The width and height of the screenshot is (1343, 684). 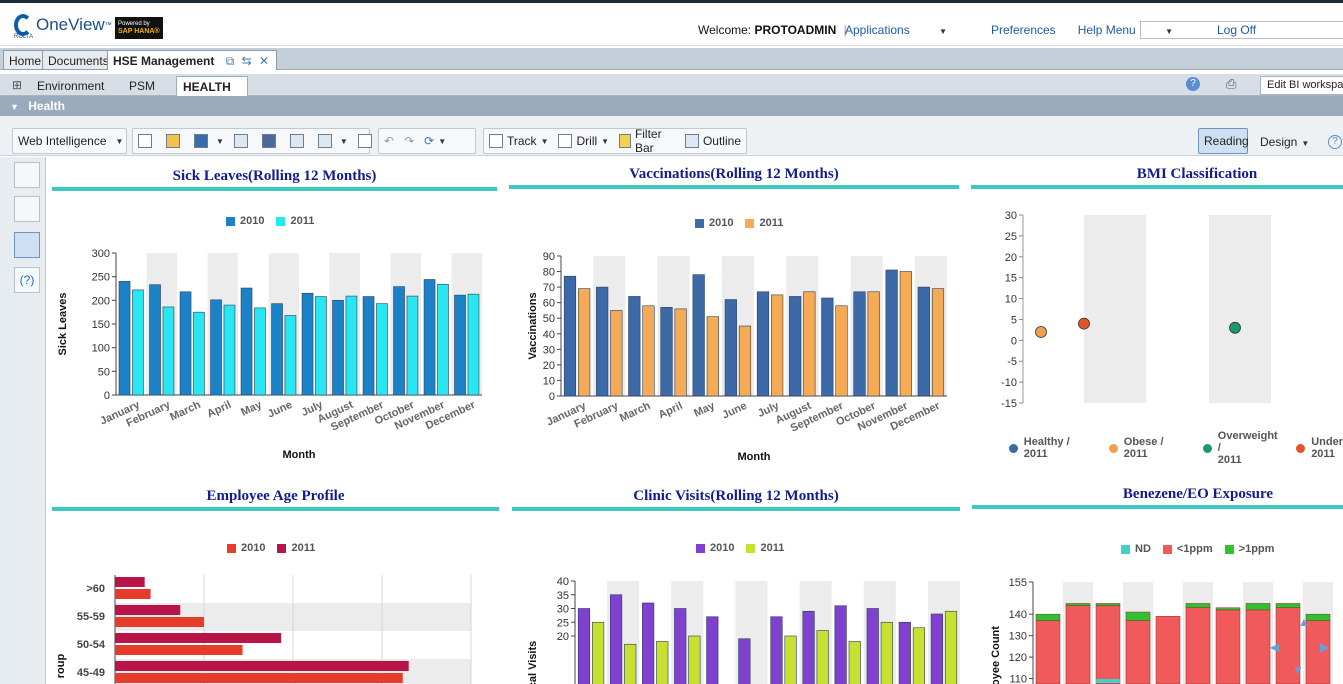 I want to click on tab-home: Home, so click(x=25, y=60).